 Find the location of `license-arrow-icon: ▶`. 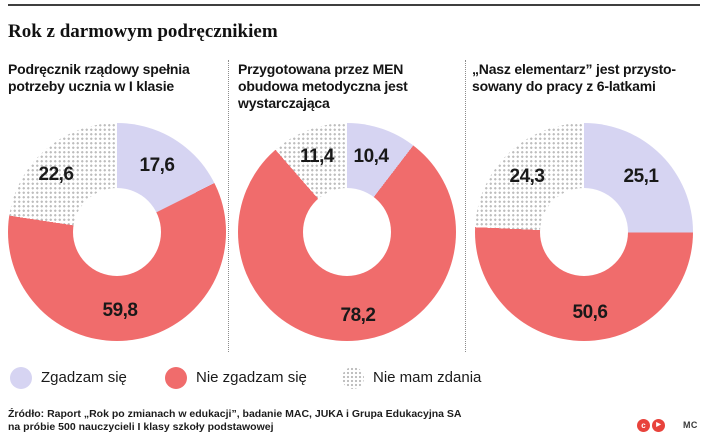

license-arrow-icon: ▶ is located at coordinates (658, 425).